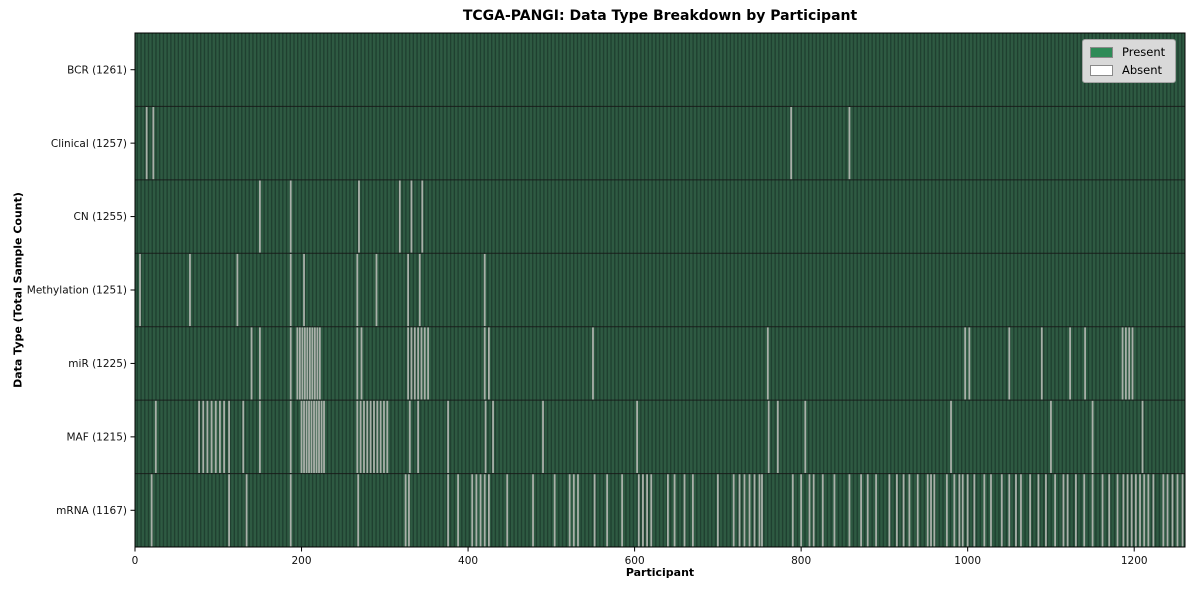 The width and height of the screenshot is (1200, 600). What do you see at coordinates (97, 364) in the screenshot?
I see `y-tick-label: miR (1225)` at bounding box center [97, 364].